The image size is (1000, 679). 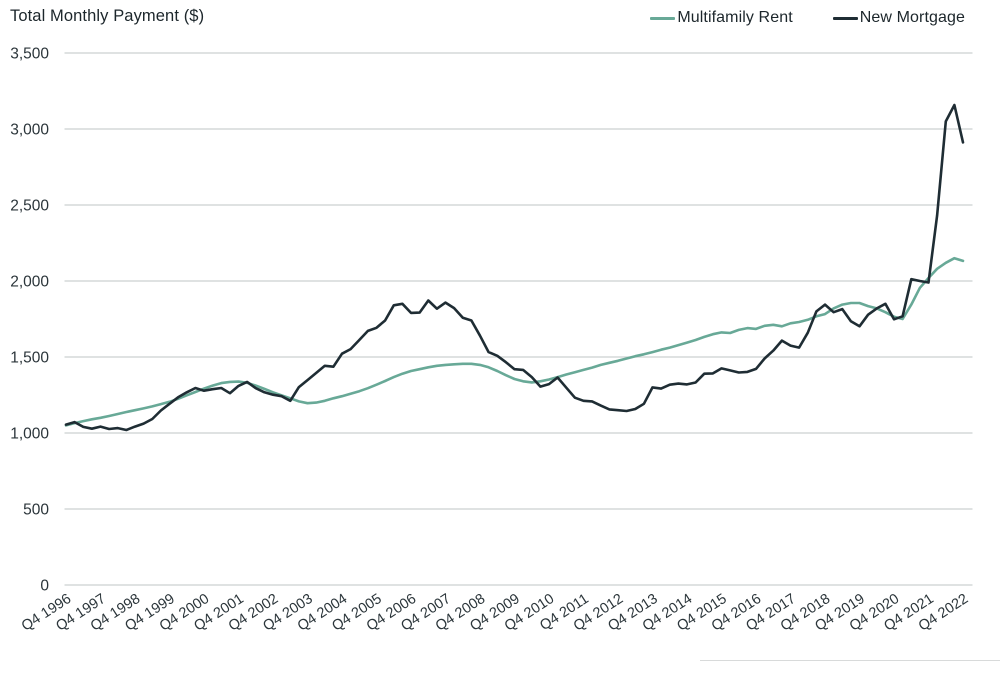 What do you see at coordinates (29, 358) in the screenshot?
I see `y-axis-tick-label: 1,500` at bounding box center [29, 358].